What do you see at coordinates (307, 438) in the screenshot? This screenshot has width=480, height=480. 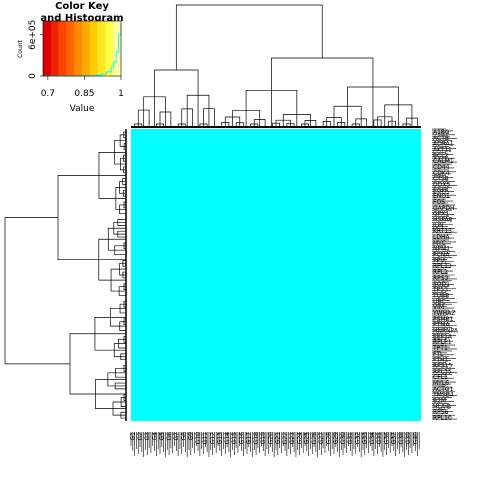 I see `column-label: G25` at bounding box center [307, 438].